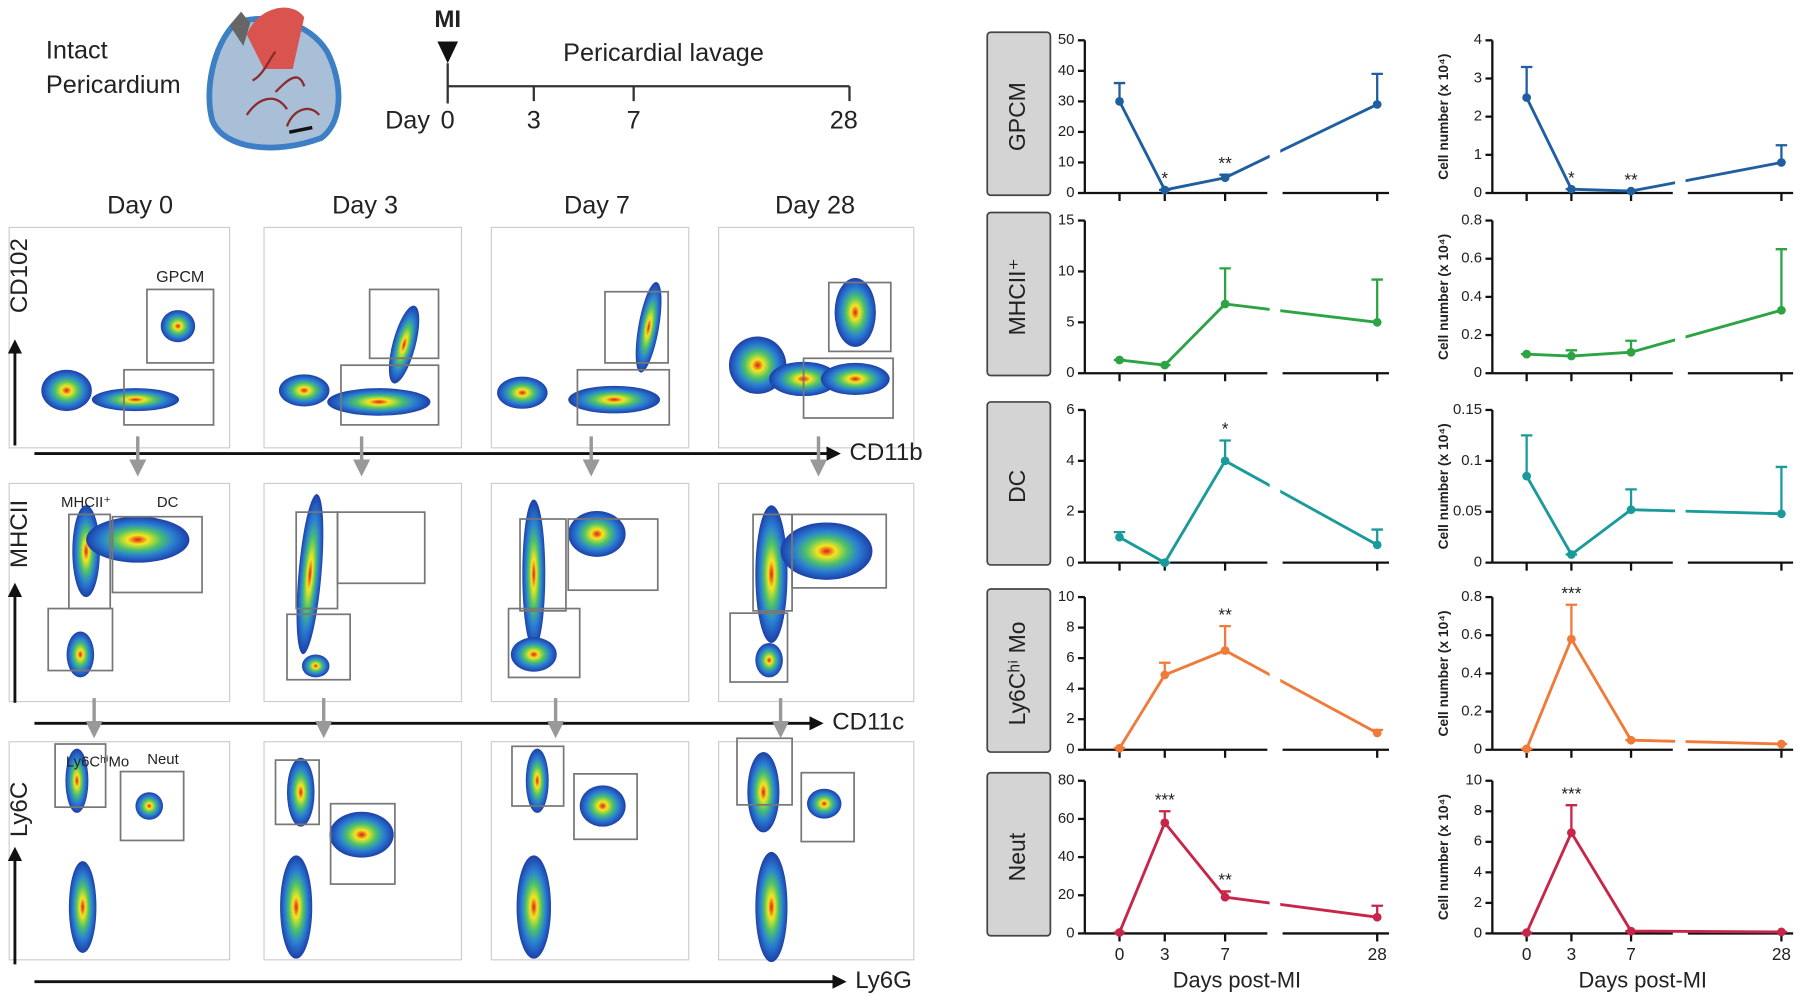 This screenshot has width=1800, height=1004. What do you see at coordinates (868, 722) in the screenshot?
I see `axis-label: CD11c` at bounding box center [868, 722].